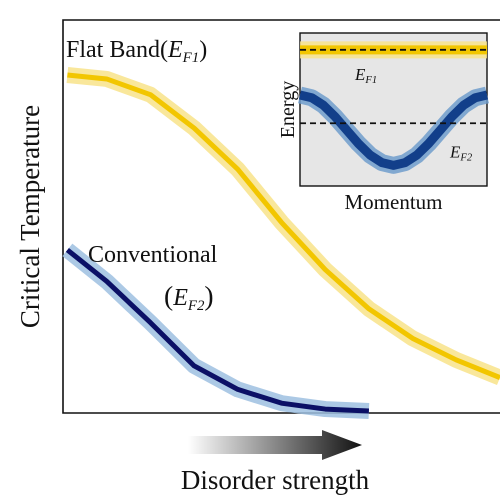  I want to click on fermi-label: EF1, so click(365, 75).